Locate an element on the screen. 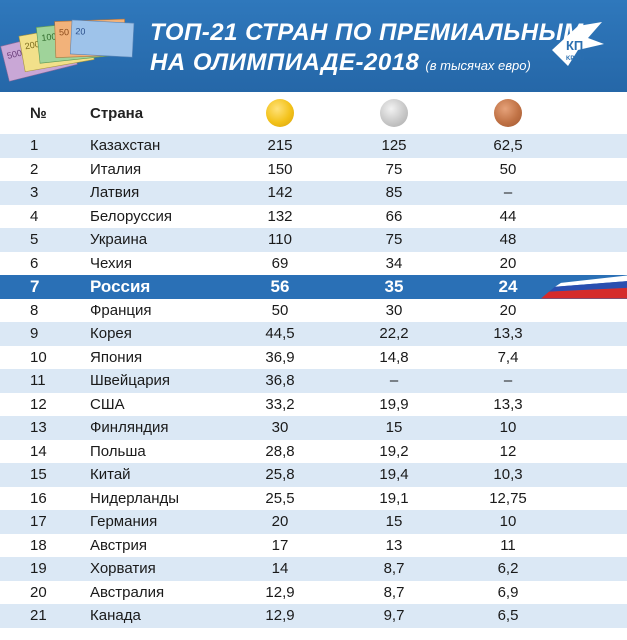 The width and height of the screenshot is (627, 640). gold-cell: 110 is located at coordinates (280, 239).